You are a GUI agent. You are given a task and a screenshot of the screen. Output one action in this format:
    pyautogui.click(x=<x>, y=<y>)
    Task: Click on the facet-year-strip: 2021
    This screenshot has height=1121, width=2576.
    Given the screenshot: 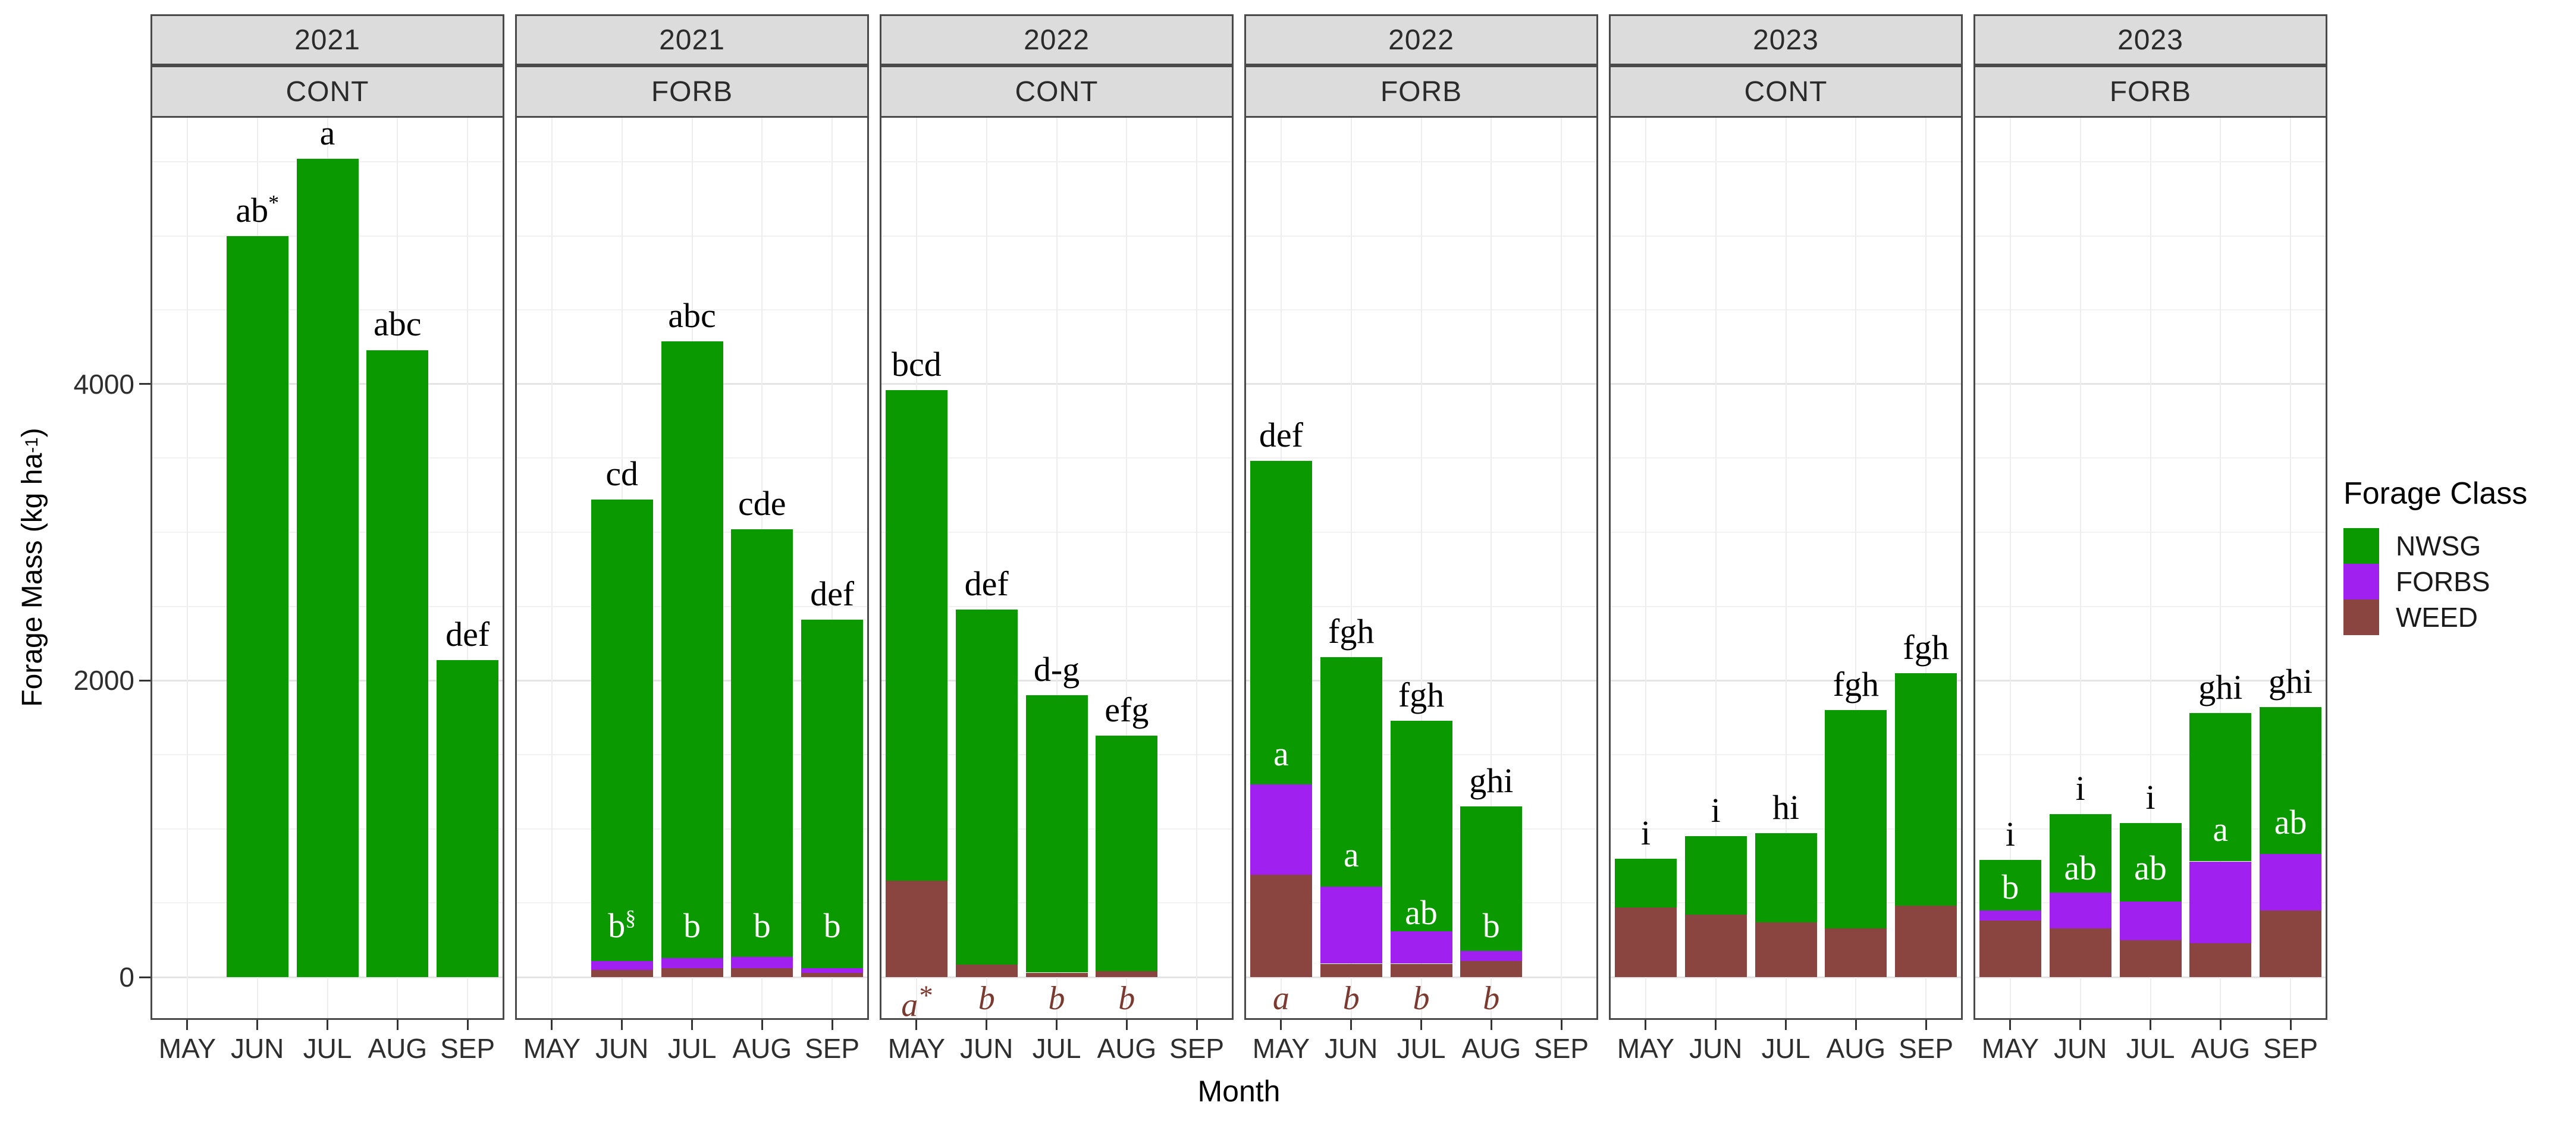 What is the action you would take?
    pyautogui.click(x=692, y=39)
    